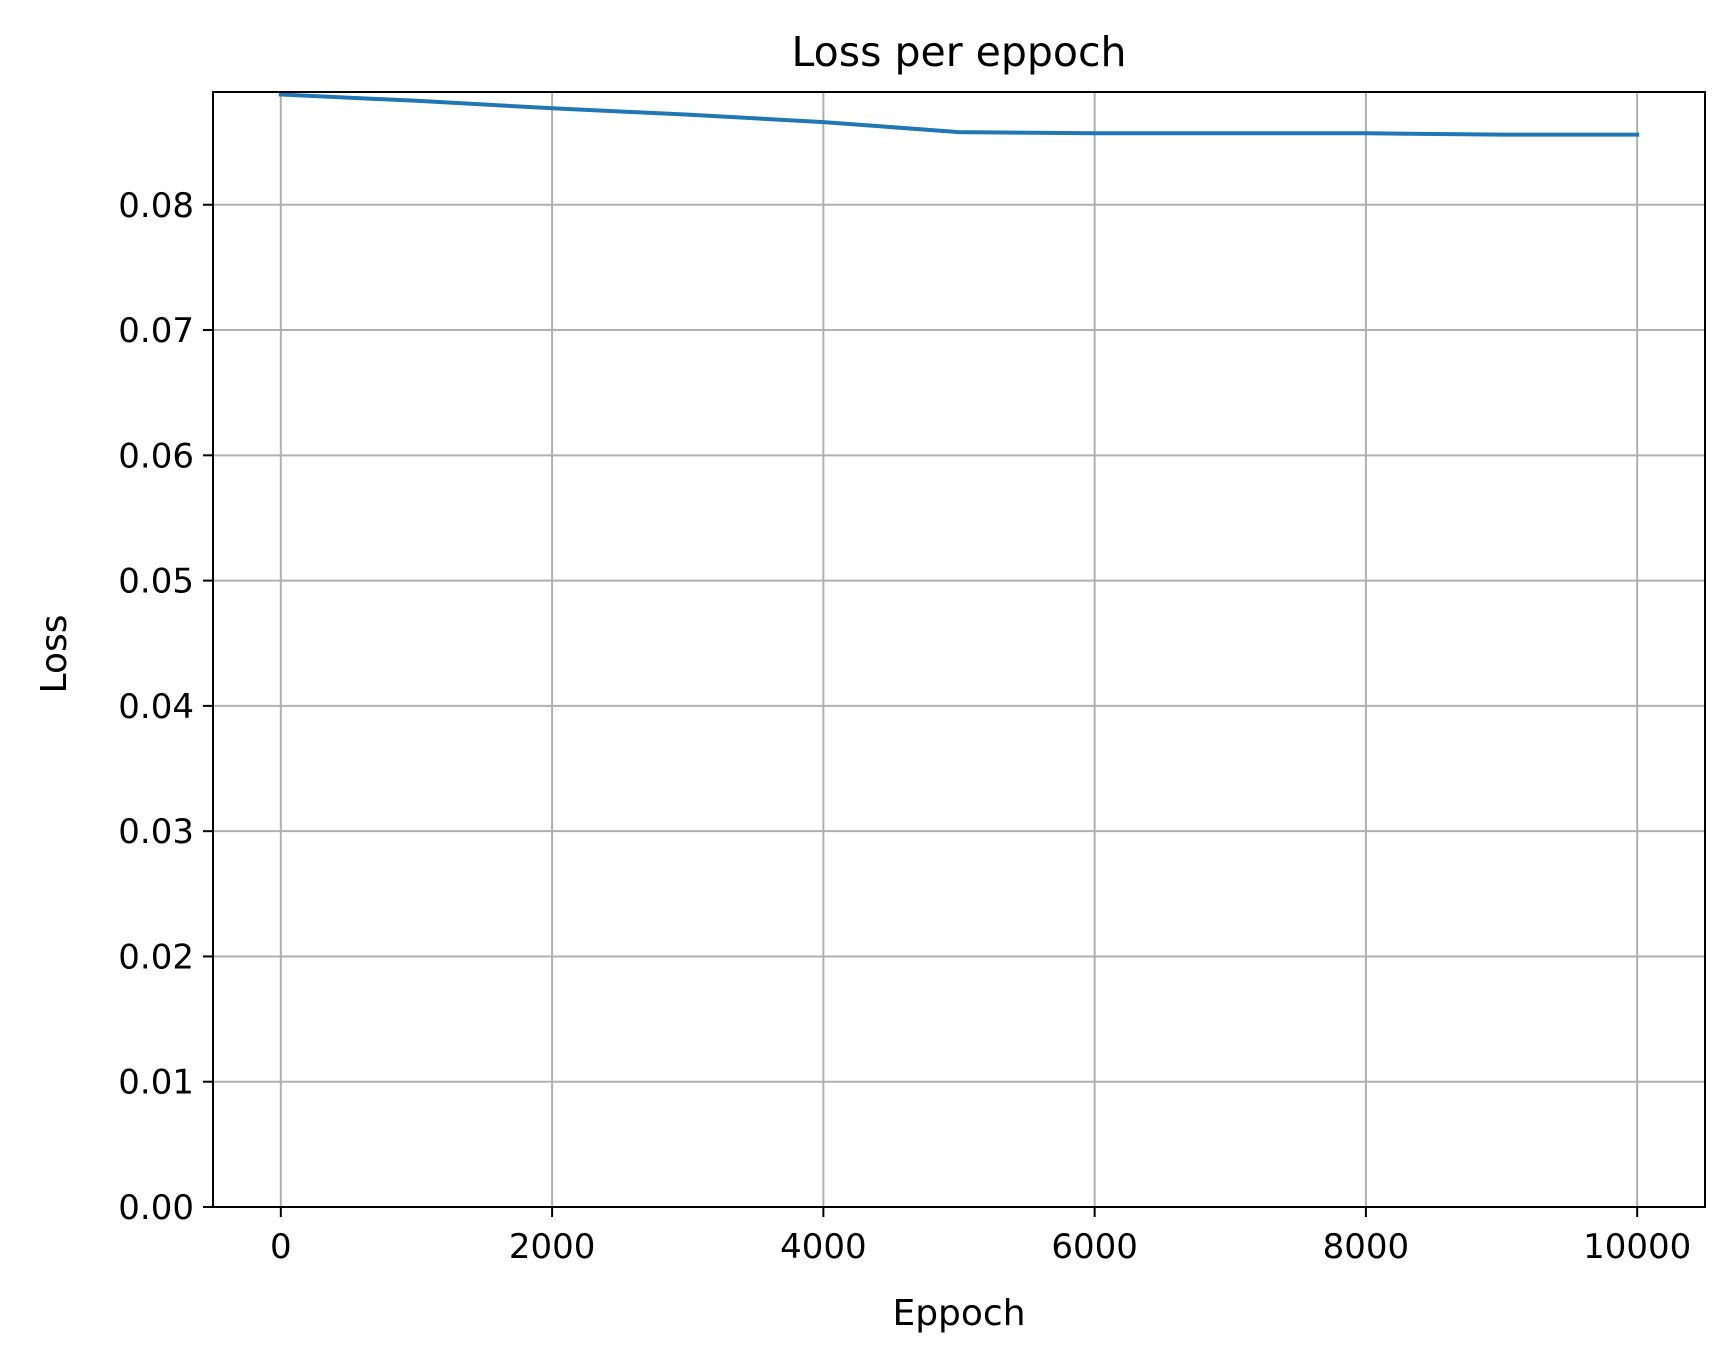 The height and width of the screenshot is (1361, 1728). I want to click on y-tick-label: 0.04, so click(156, 707).